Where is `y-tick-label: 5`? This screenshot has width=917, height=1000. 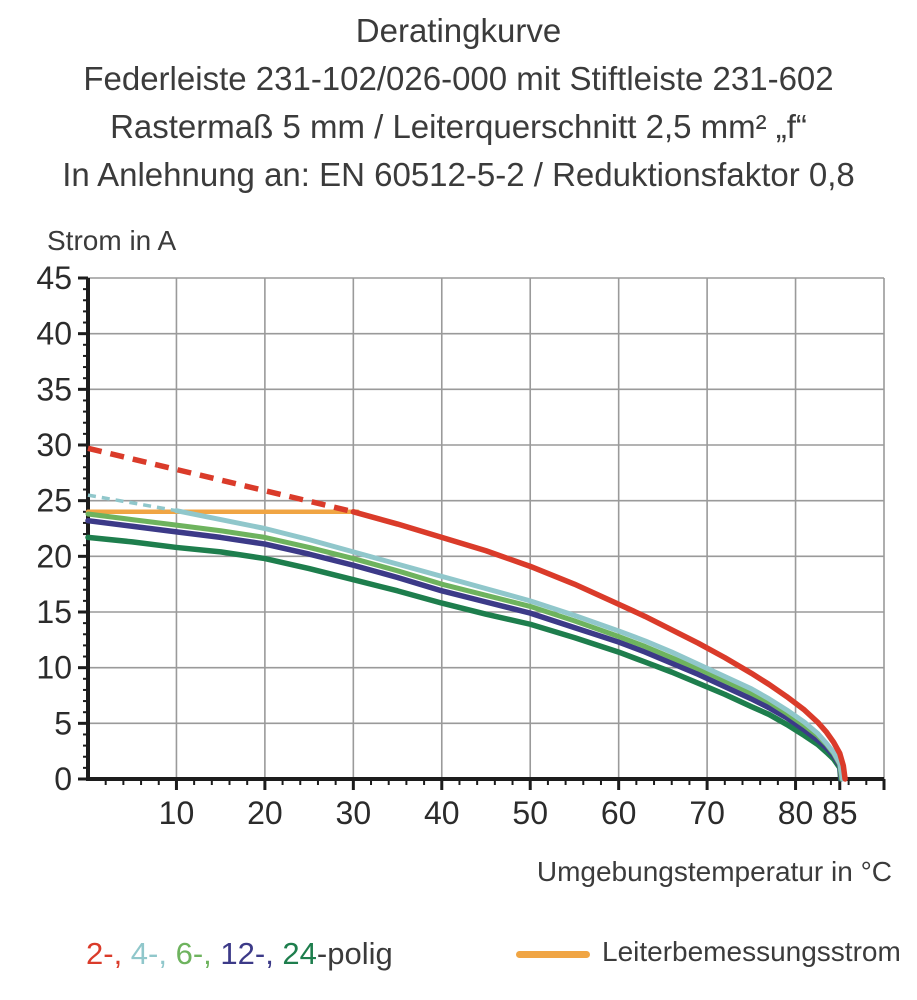
y-tick-label: 5 is located at coordinates (63, 723).